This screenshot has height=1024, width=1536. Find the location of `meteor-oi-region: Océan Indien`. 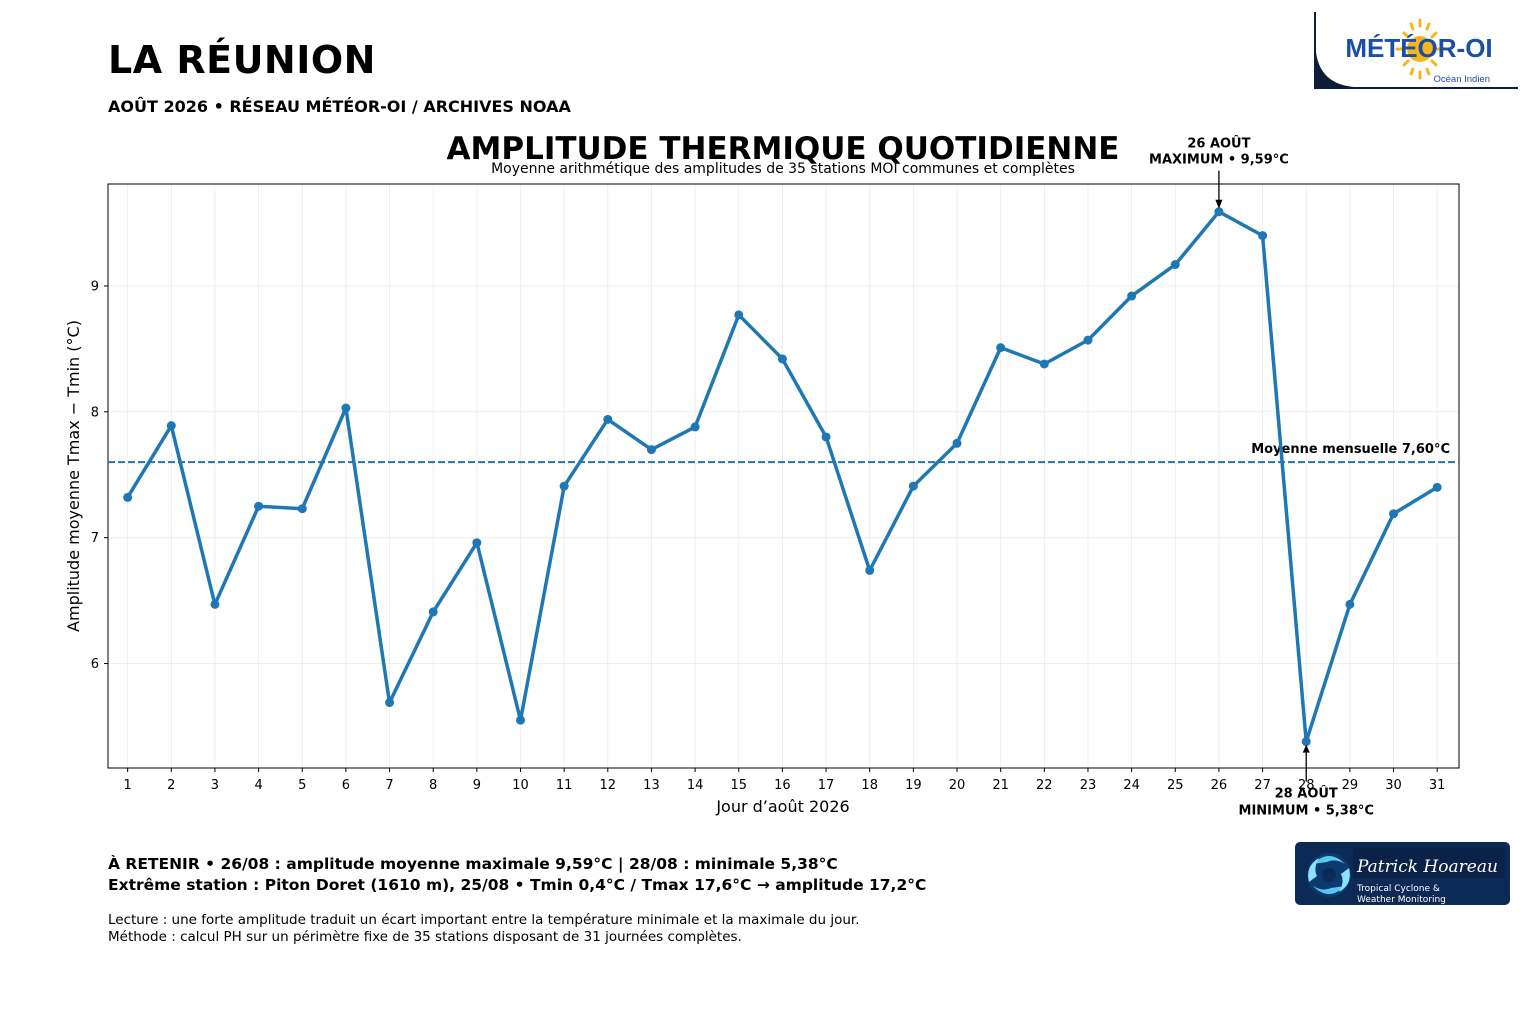

meteor-oi-region: Océan Indien is located at coordinates (1461, 79).